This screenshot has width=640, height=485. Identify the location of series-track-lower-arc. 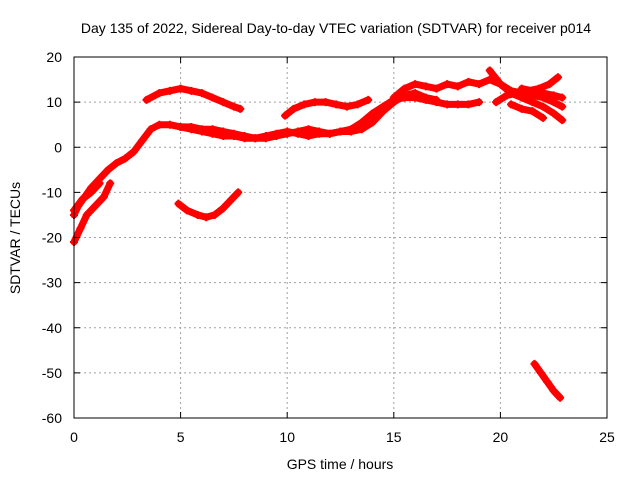
(208, 205).